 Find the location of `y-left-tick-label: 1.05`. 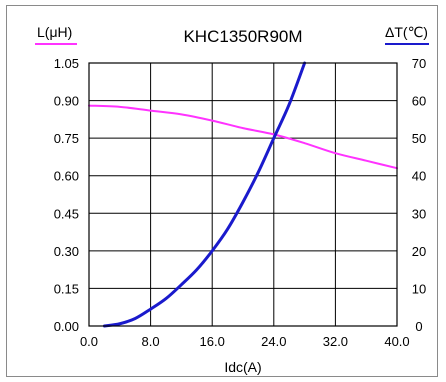

y-left-tick-label: 1.05 is located at coordinates (66, 63).